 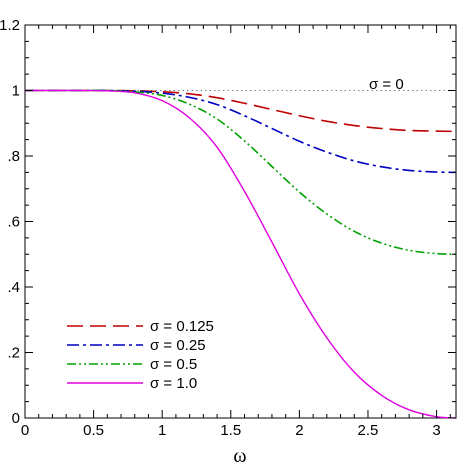 What do you see at coordinates (13, 156) in the screenshot?
I see `y-tick-label: .8` at bounding box center [13, 156].